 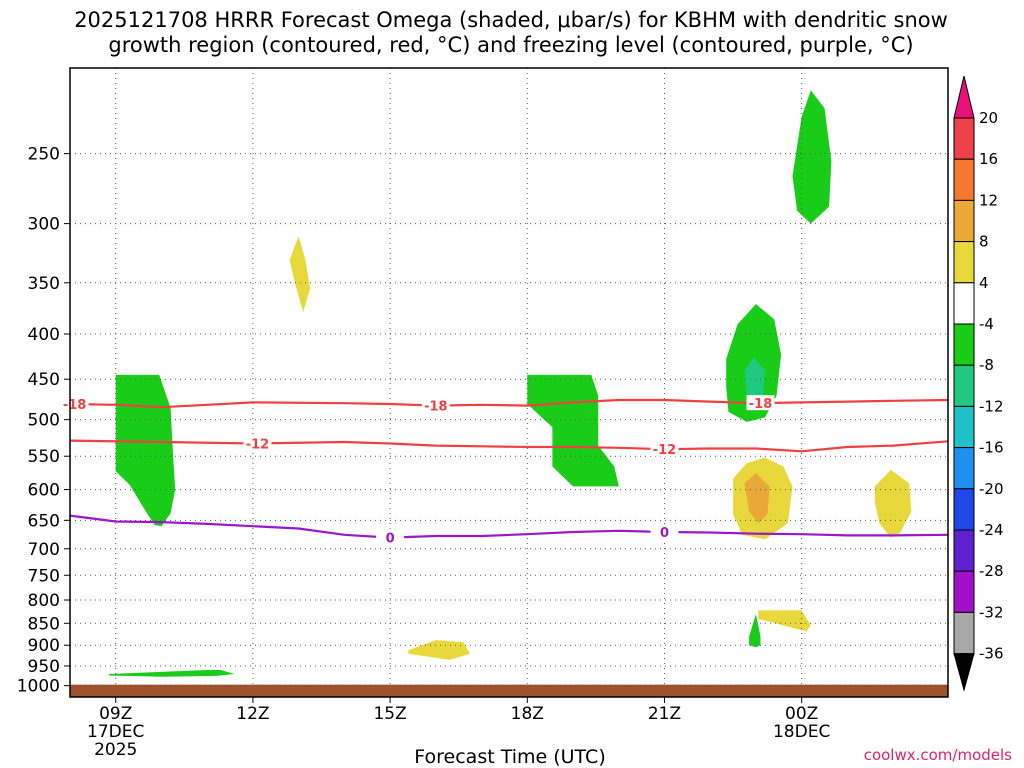 I want to click on x-tick-label: 15Z, so click(x=389, y=714).